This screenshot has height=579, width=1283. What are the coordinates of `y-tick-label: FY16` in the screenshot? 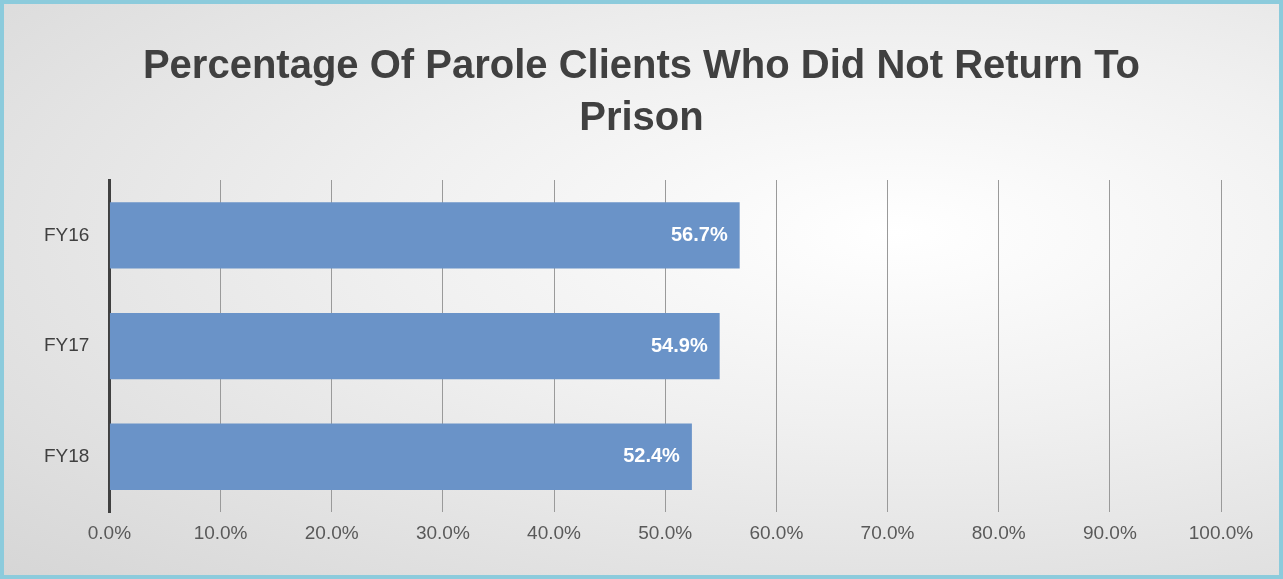 It's located at (66, 234).